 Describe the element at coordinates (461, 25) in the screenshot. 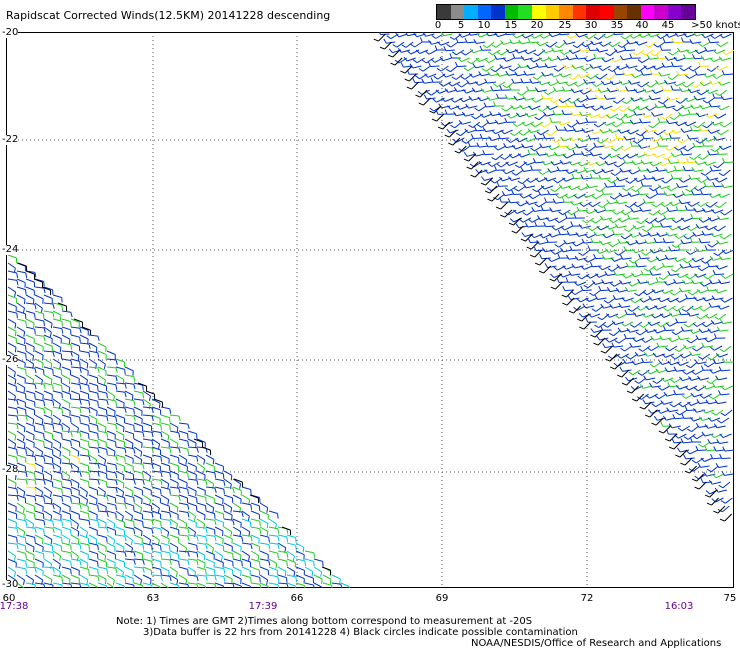

I see `color-bar-tick-1: 5` at that location.